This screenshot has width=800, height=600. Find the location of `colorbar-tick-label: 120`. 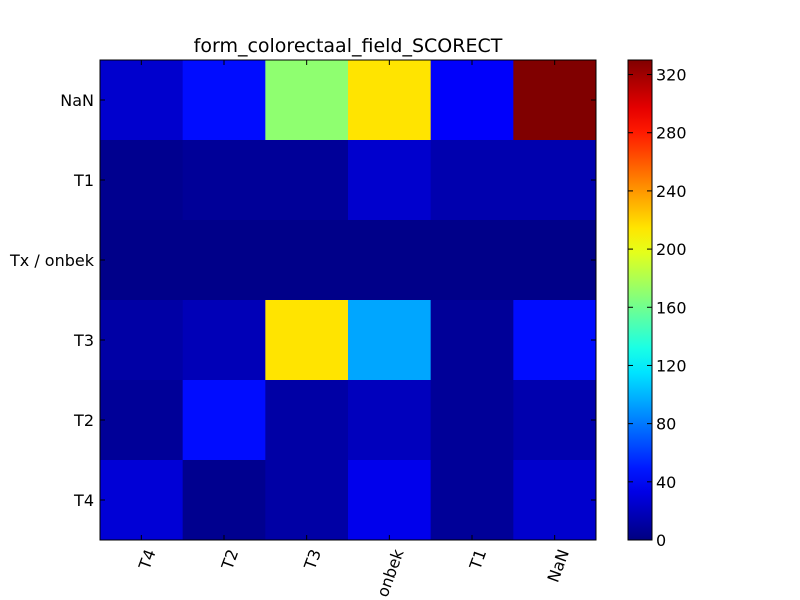

colorbar-tick-label: 120 is located at coordinates (671, 365).